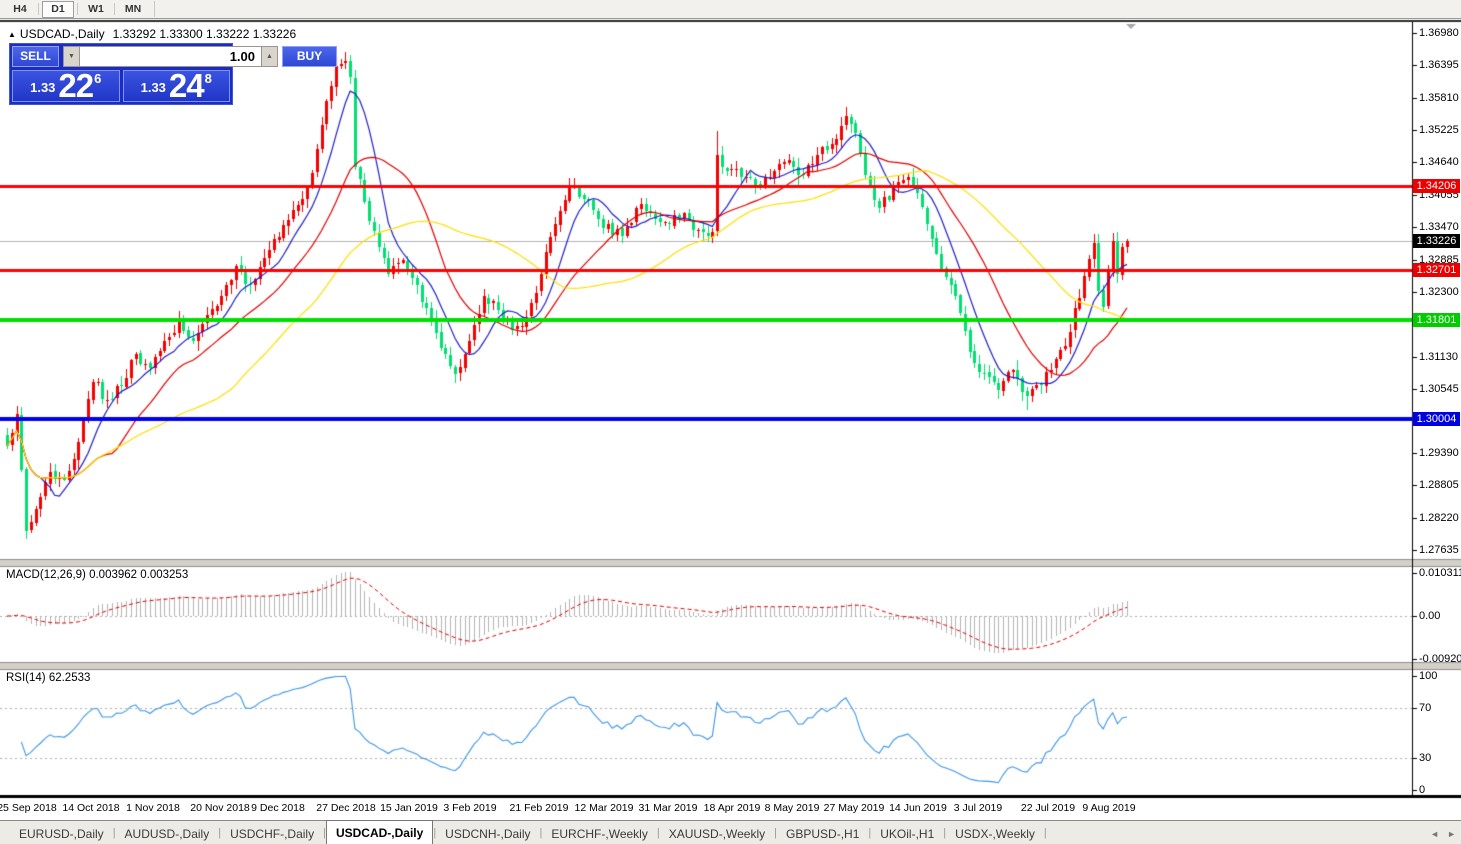 The image size is (1461, 844). Describe the element at coordinates (823, 833) in the screenshot. I see `chart-tab-gbpusd-h1: GBPUSD-,H1` at that location.